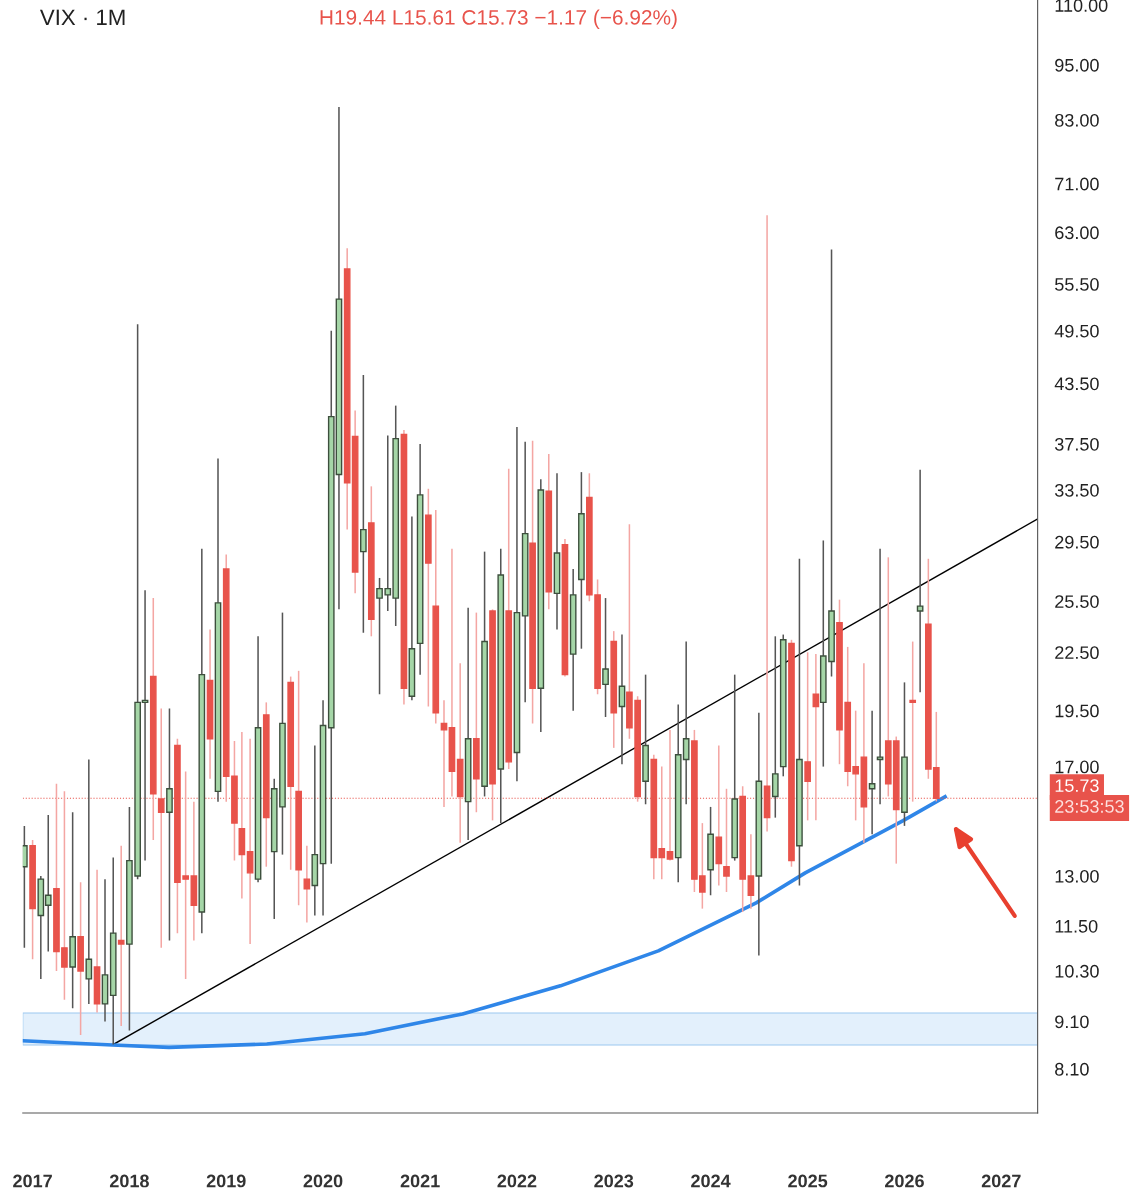  What do you see at coordinates (498, 19) in the screenshot?
I see `annotation: H19.44 L15.61 C15.73 −1.17 (−6.92%)` at bounding box center [498, 19].